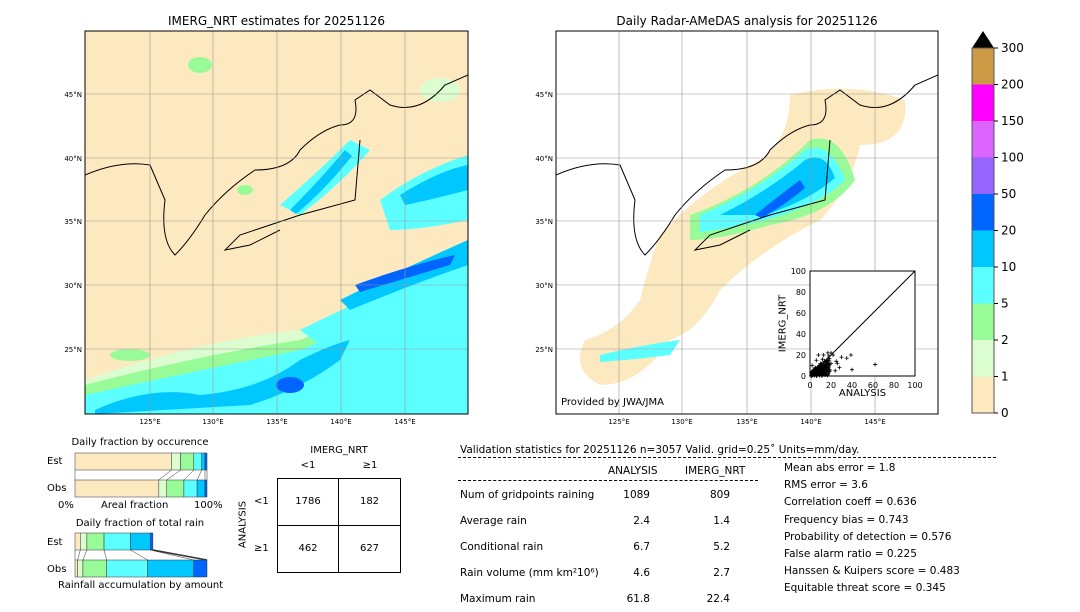 This screenshot has height=612, width=1080. Describe the element at coordinates (721, 547) in the screenshot. I see `stats-b: 5.2` at that location.